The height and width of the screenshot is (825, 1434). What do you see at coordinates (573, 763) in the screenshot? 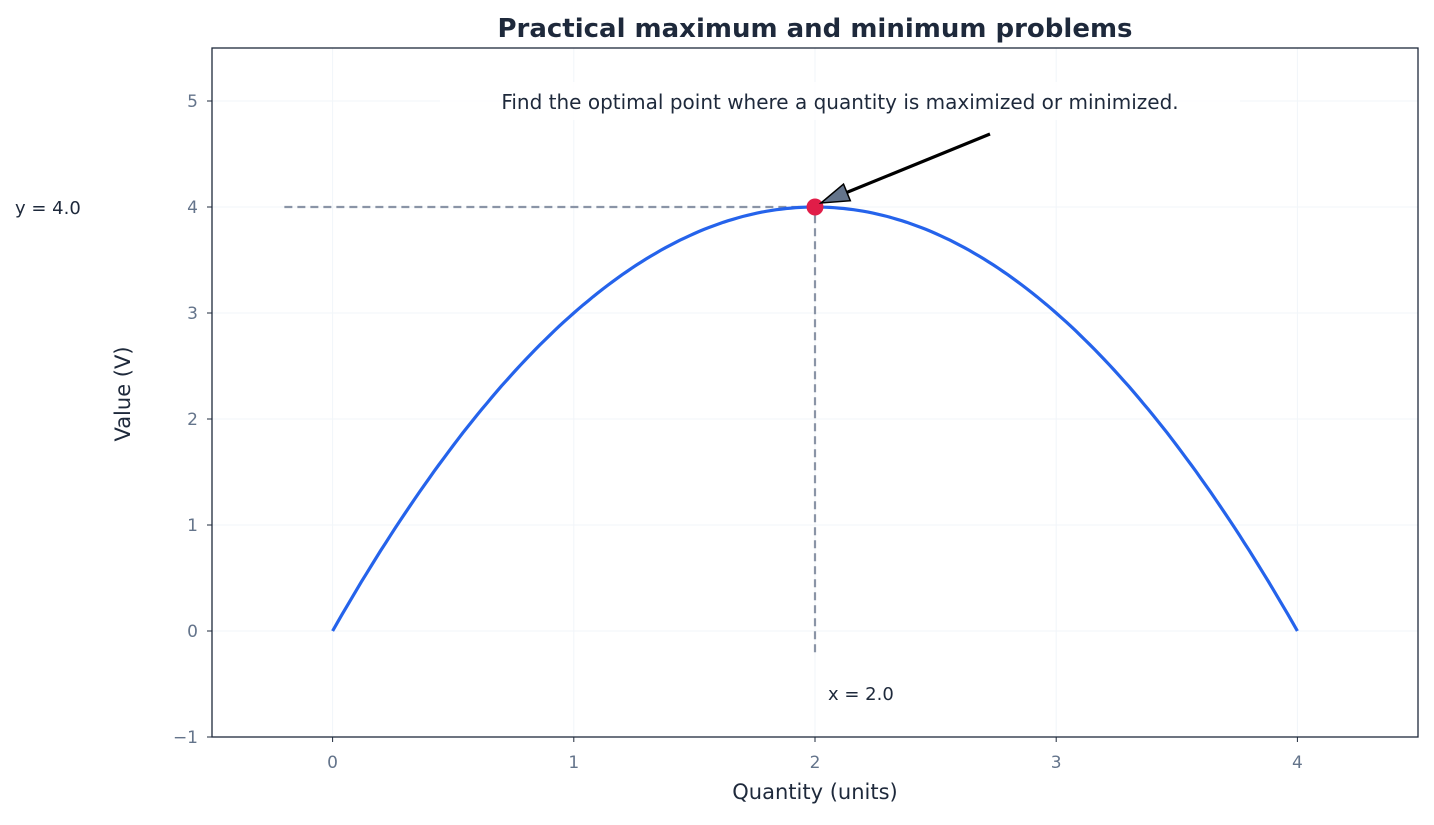
I see `x-tick-label: 1` at bounding box center [573, 763].